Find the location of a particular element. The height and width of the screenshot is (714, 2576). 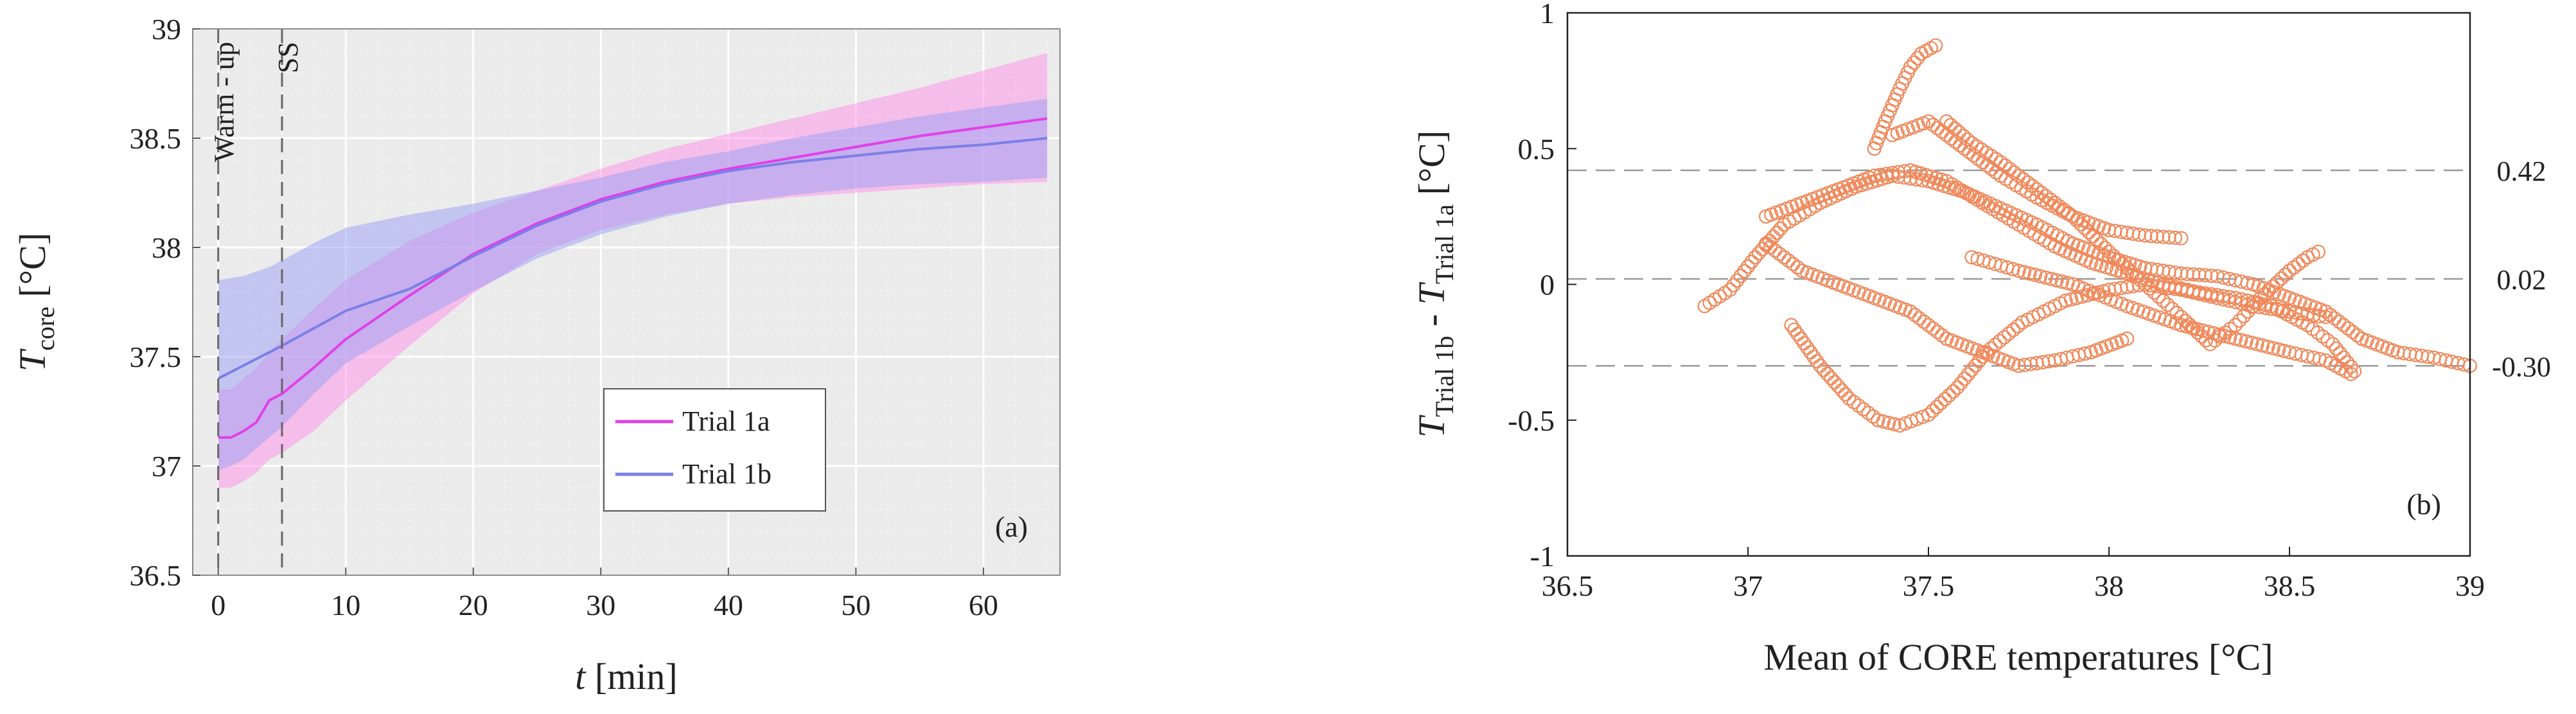

phase-marker-lines is located at coordinates (250, 302).